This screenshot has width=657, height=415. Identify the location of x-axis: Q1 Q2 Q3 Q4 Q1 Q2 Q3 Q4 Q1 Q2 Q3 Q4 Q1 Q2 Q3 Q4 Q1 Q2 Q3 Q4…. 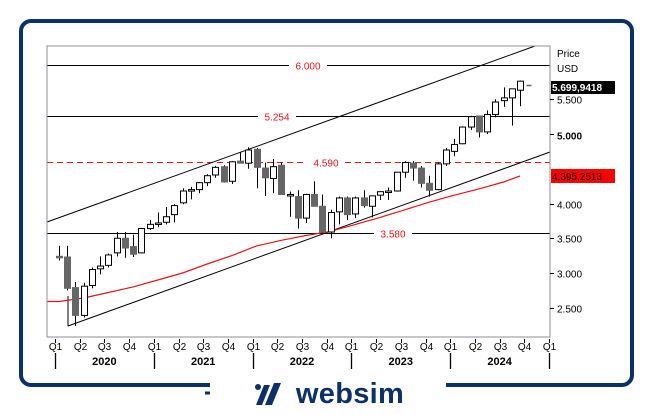
(303, 354).